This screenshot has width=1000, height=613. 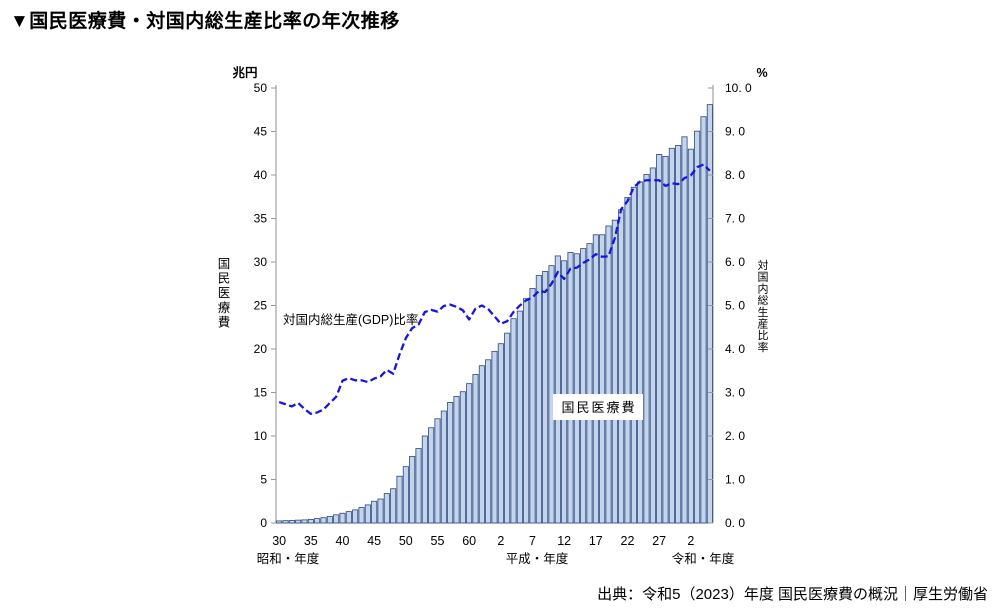 What do you see at coordinates (735, 523) in the screenshot?
I see `right-tick-label: 0. 0` at bounding box center [735, 523].